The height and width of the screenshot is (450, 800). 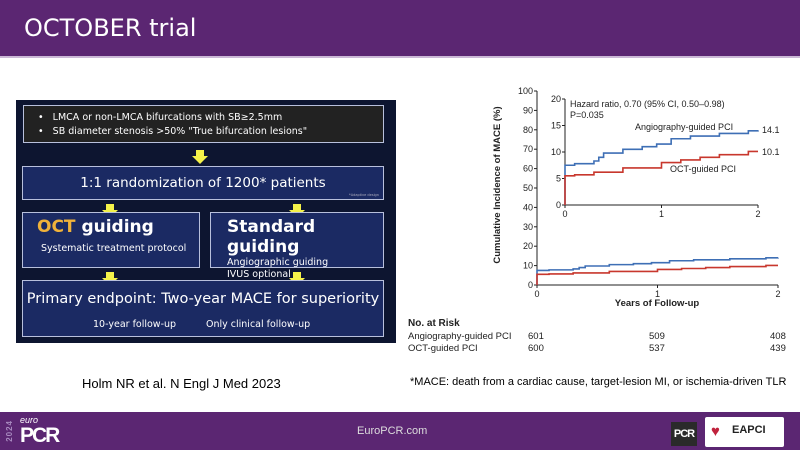 What do you see at coordinates (460, 336) in the screenshot?
I see `risk-row-label: Angiography-guided PCI` at bounding box center [460, 336].